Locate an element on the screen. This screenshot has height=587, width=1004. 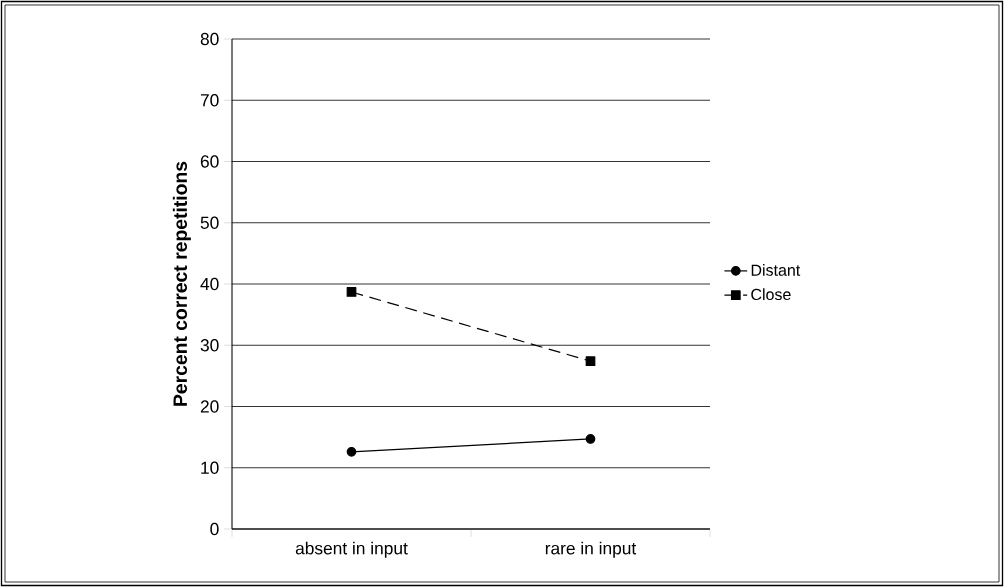
y-tick-label: 30 is located at coordinates (209, 345).